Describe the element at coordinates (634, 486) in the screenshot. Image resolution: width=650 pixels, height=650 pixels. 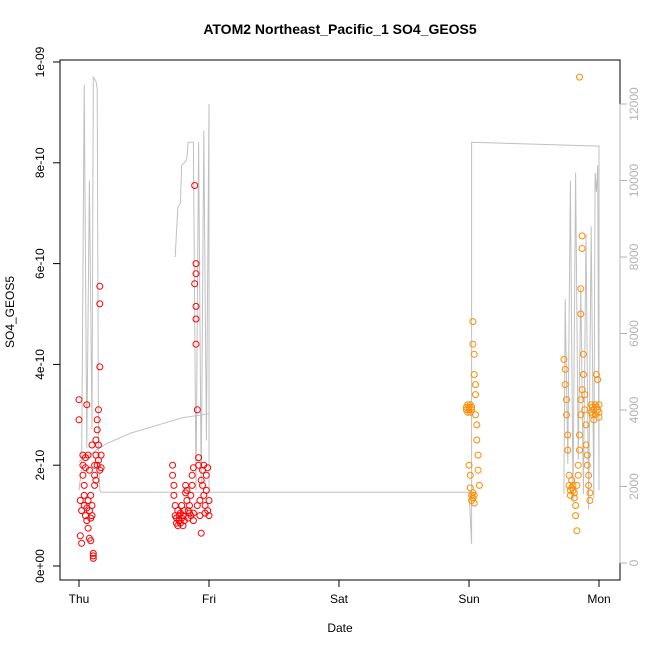
I see `y-right-tick-label: 2000` at that location.